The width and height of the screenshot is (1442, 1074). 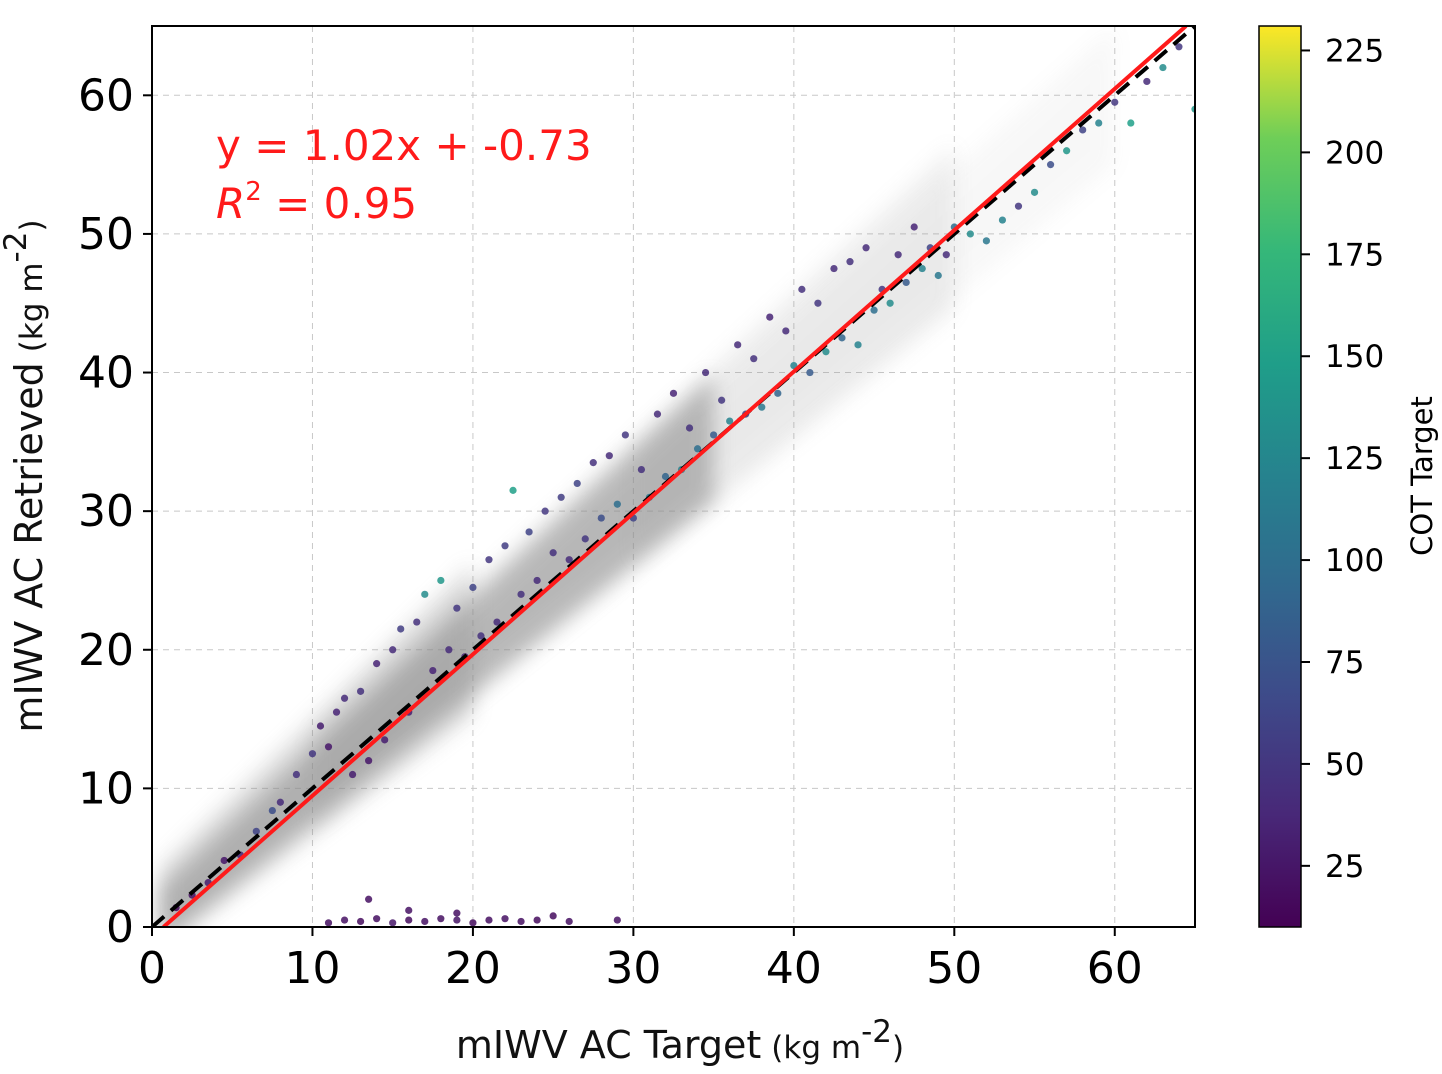 I want to click on colorbar: 25 50 75 100 125 150 175 200 225 COT Target, so click(x=1348, y=476).